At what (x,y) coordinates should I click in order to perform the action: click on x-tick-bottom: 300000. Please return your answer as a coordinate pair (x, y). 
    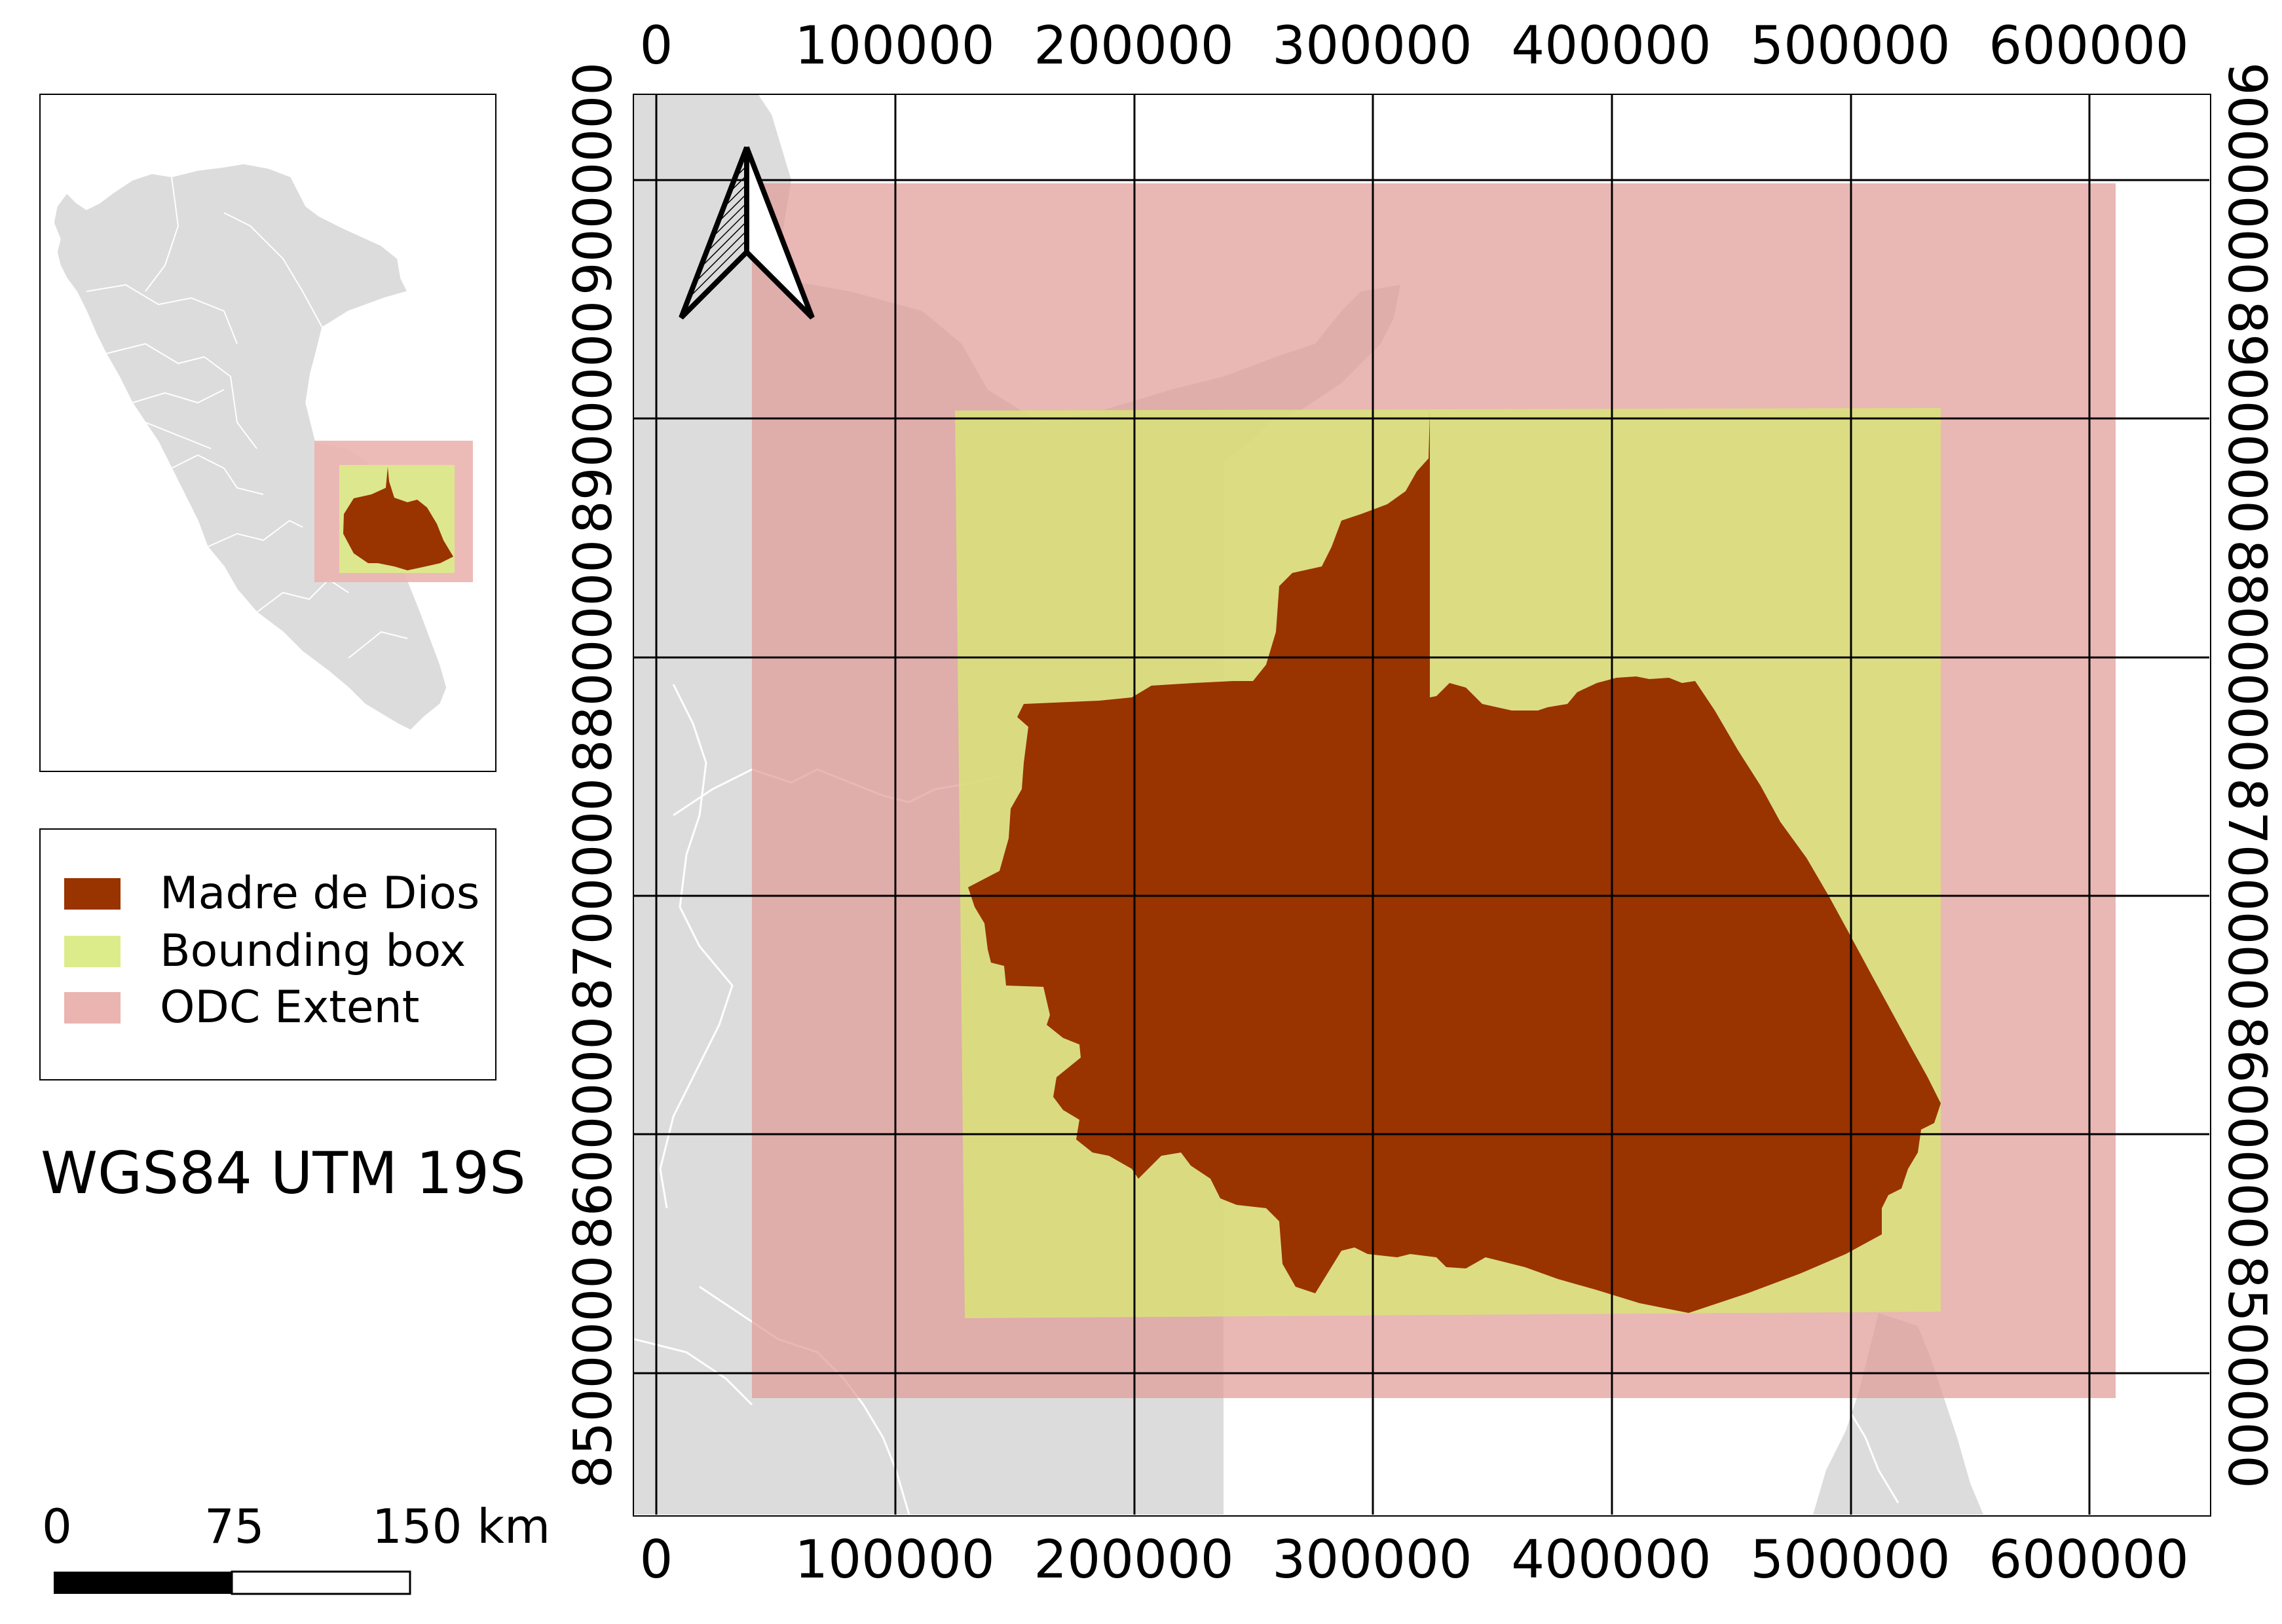
    Looking at the image, I should click on (1372, 1559).